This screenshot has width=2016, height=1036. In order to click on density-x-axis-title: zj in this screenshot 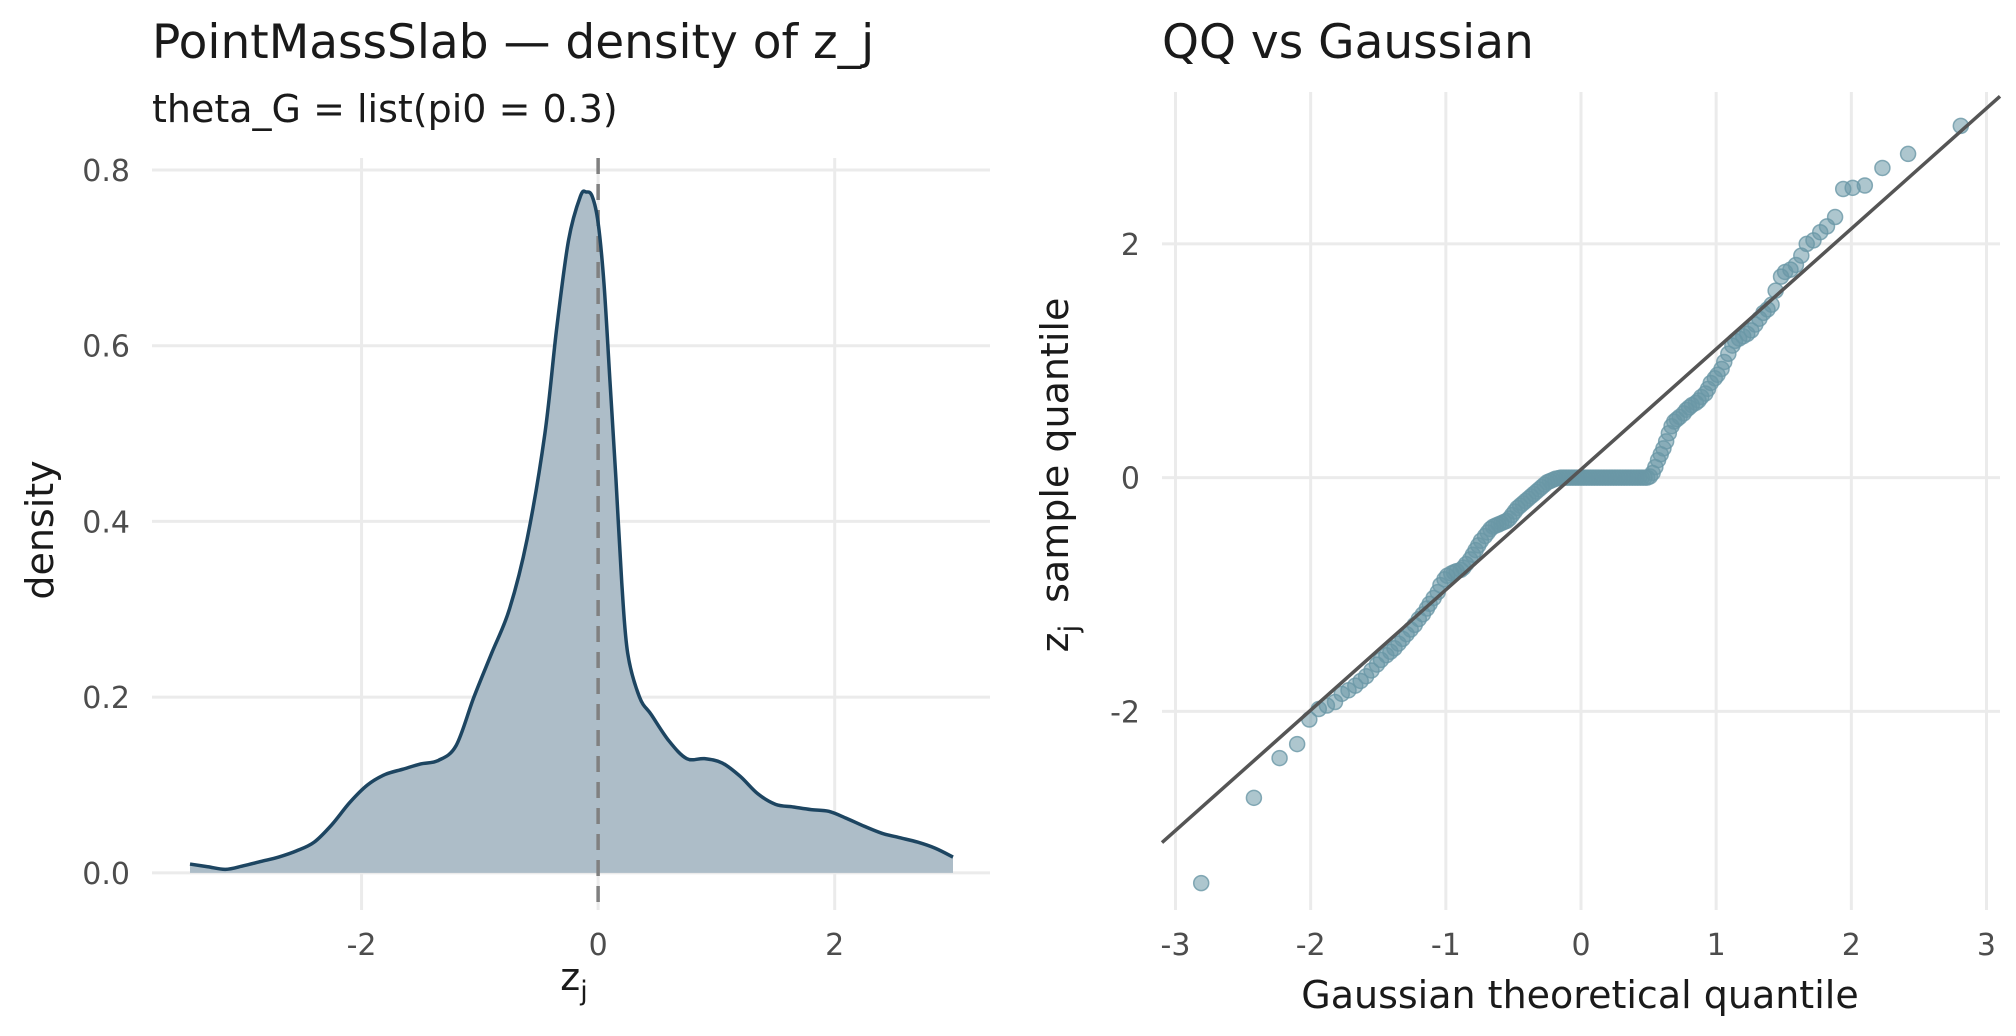, I will do `click(573, 981)`.